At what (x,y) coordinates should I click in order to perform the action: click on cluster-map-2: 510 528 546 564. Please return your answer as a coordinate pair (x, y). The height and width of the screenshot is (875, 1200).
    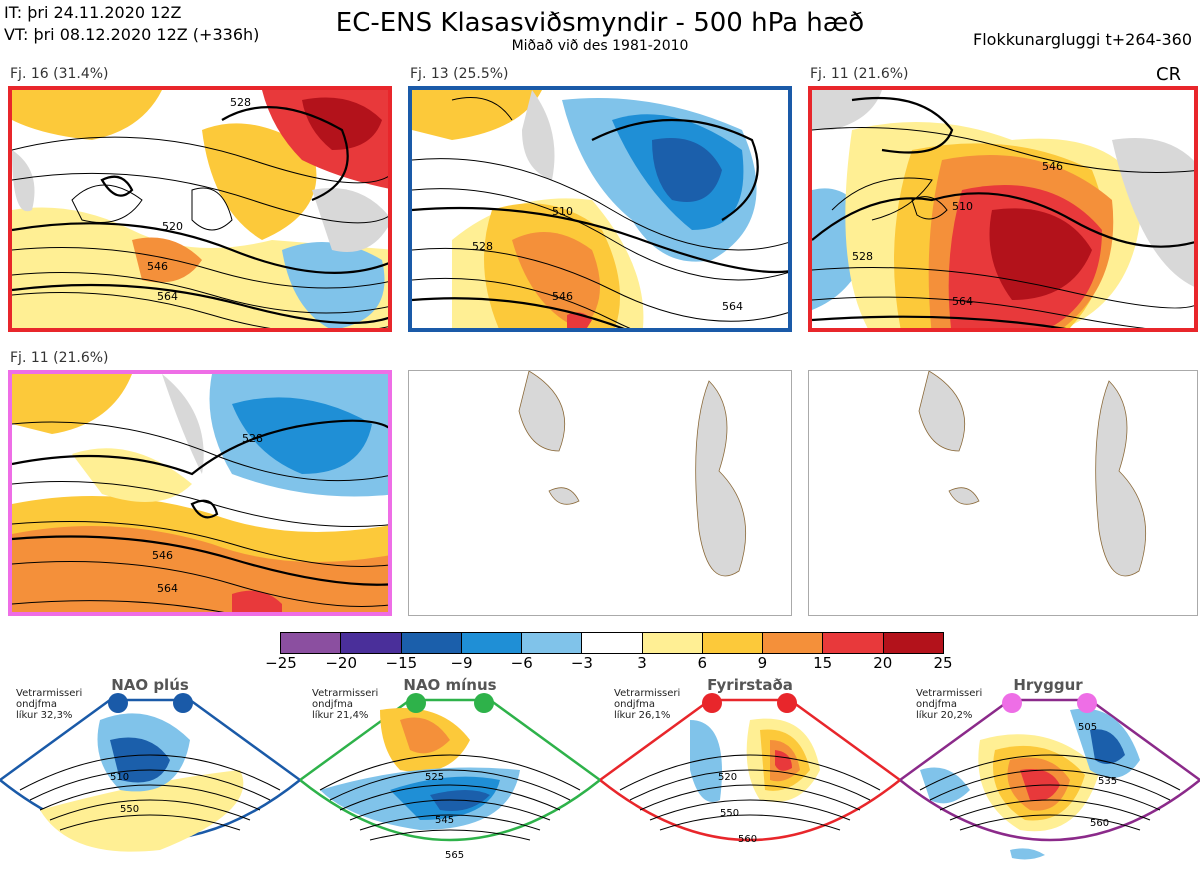
    Looking at the image, I should click on (600, 209).